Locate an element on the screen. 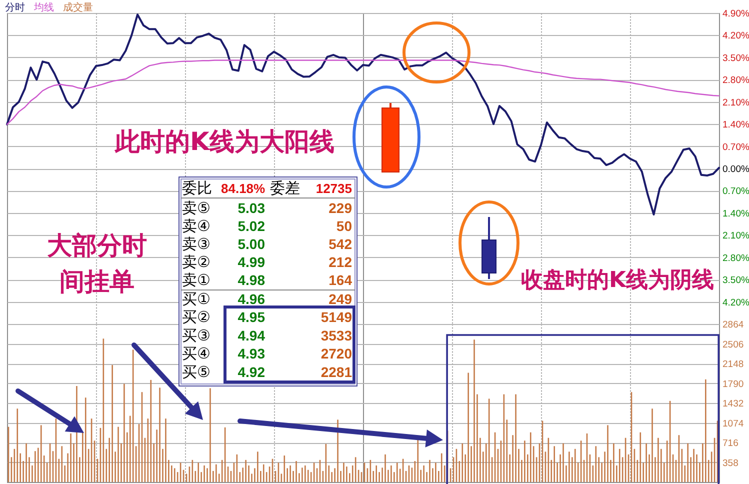 The height and width of the screenshot is (484, 749). annotation: 买⑤ is located at coordinates (196, 371).